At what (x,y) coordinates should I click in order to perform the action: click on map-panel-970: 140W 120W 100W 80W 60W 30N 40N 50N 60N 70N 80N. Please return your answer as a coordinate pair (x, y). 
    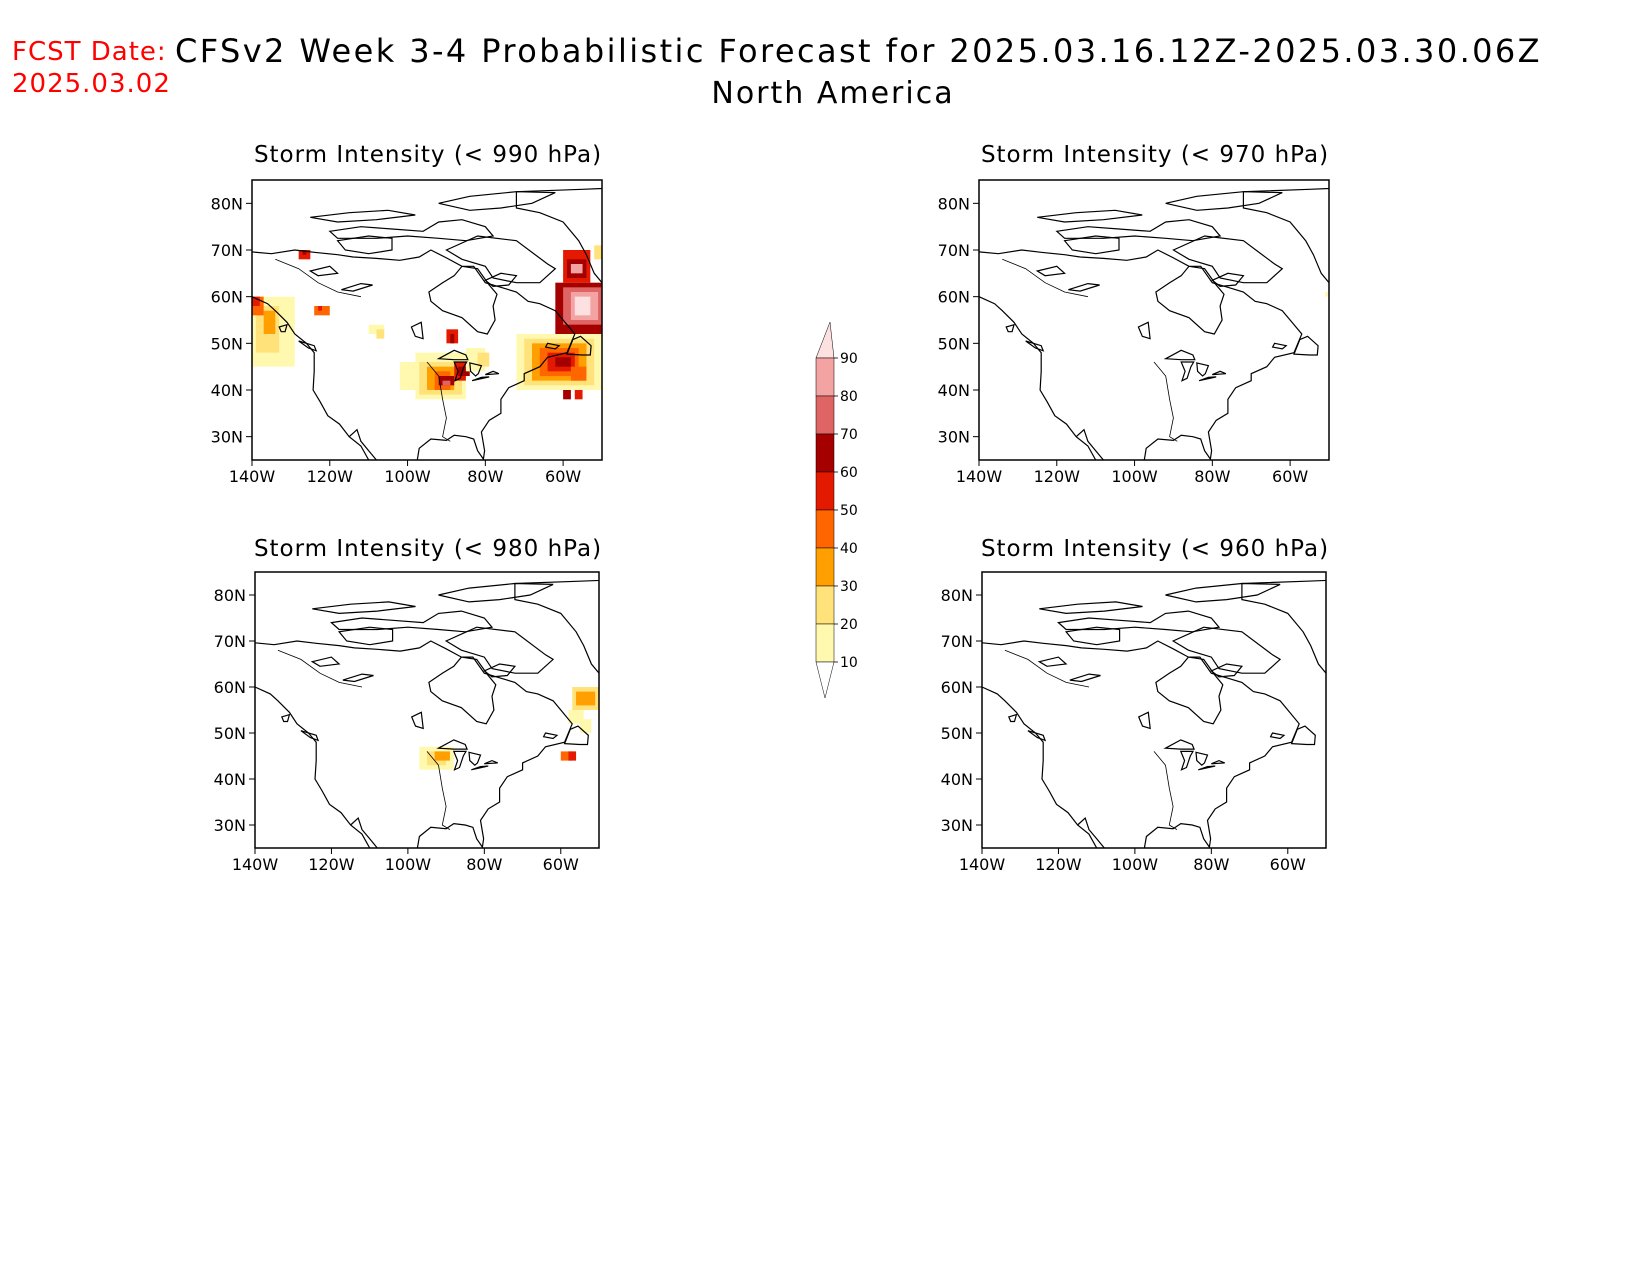
    Looking at the image, I should click on (1134, 332).